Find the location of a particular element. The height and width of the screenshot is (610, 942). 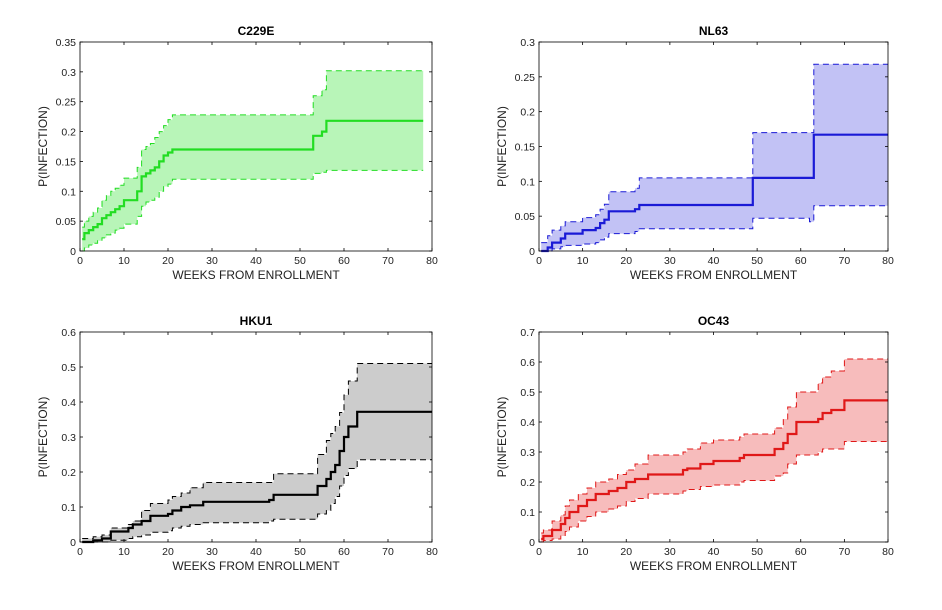

chart3-upper-bound-line is located at coordinates (714, 446).